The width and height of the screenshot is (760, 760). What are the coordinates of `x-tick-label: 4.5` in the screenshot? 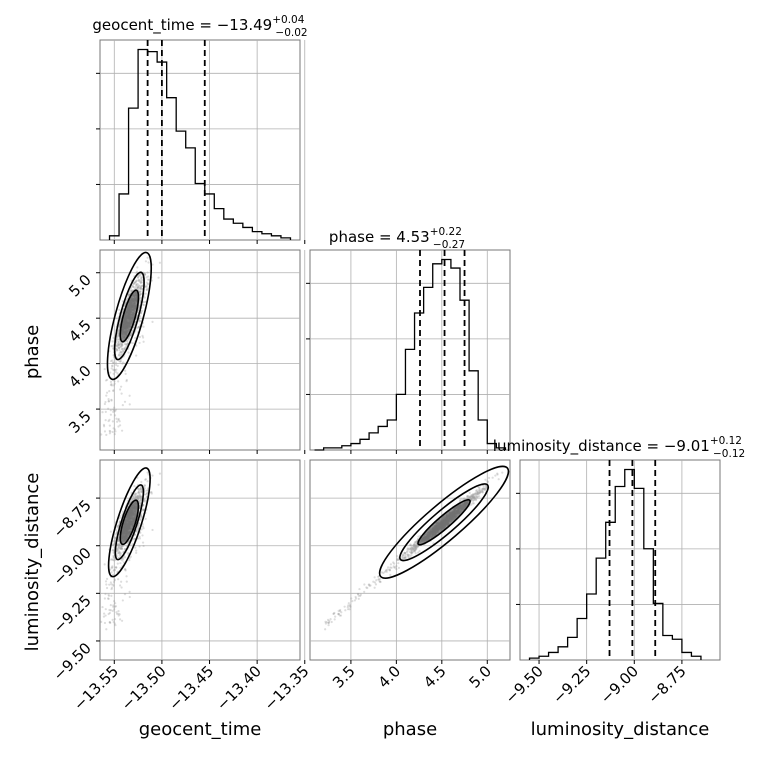 It's located at (435, 677).